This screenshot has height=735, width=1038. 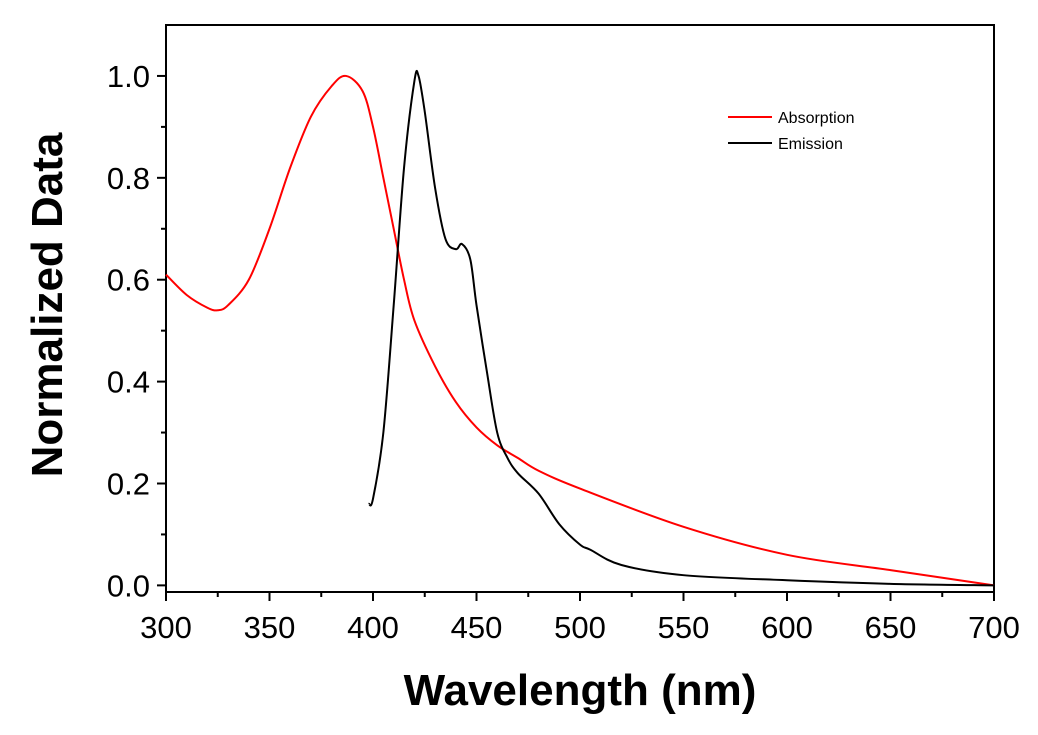 What do you see at coordinates (166, 627) in the screenshot?
I see `x-tick-label: 300` at bounding box center [166, 627].